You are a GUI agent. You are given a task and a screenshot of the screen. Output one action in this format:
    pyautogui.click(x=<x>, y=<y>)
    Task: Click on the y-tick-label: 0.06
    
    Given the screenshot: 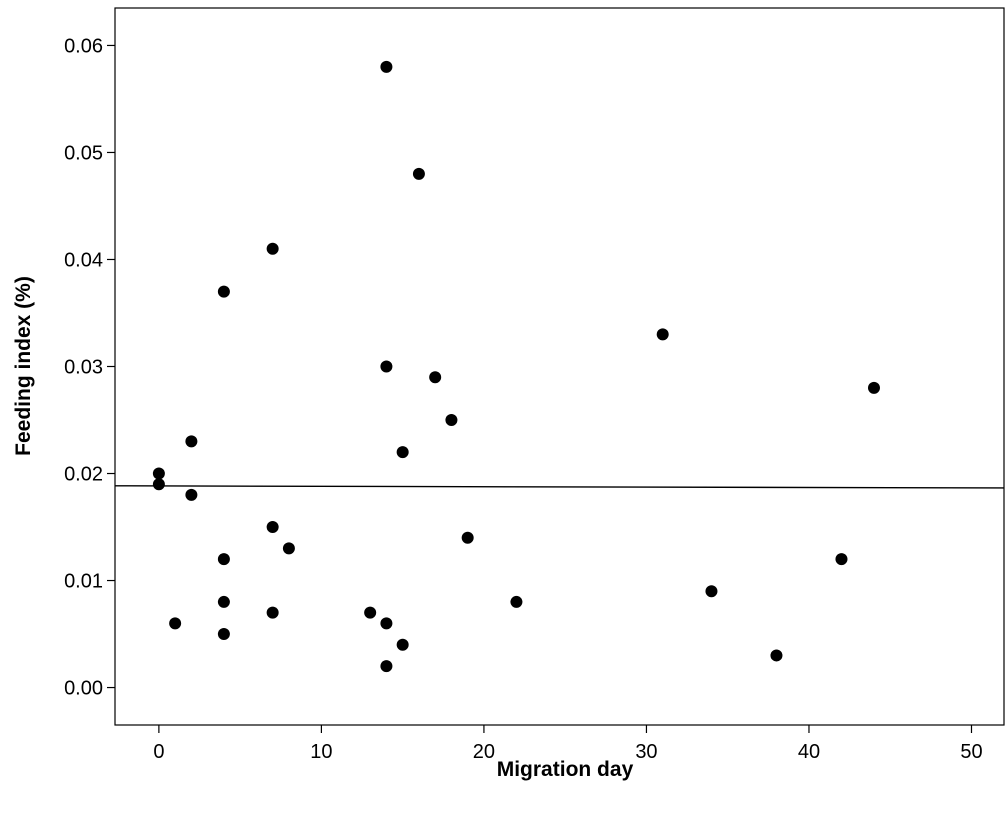 What is the action you would take?
    pyautogui.click(x=83, y=46)
    